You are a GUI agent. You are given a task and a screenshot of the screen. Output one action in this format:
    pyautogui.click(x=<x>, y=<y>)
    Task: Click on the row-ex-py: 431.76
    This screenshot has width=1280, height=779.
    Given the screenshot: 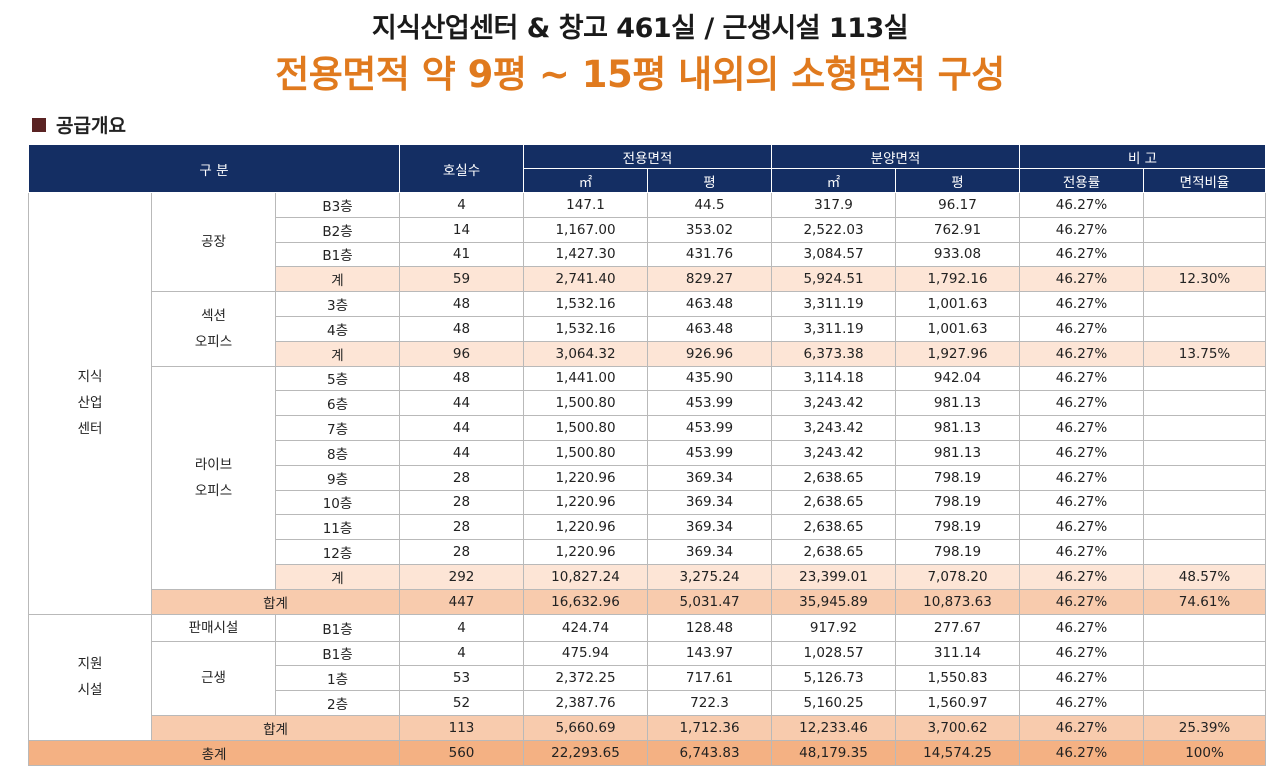 What is the action you would take?
    pyautogui.click(x=709, y=254)
    